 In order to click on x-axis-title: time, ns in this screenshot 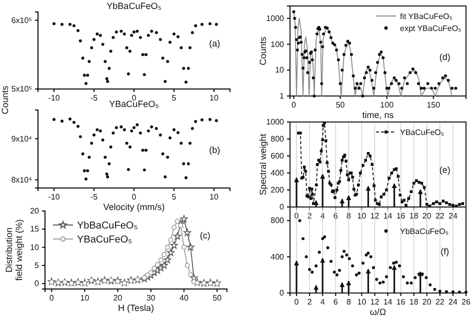, I will do `click(378, 115)`.